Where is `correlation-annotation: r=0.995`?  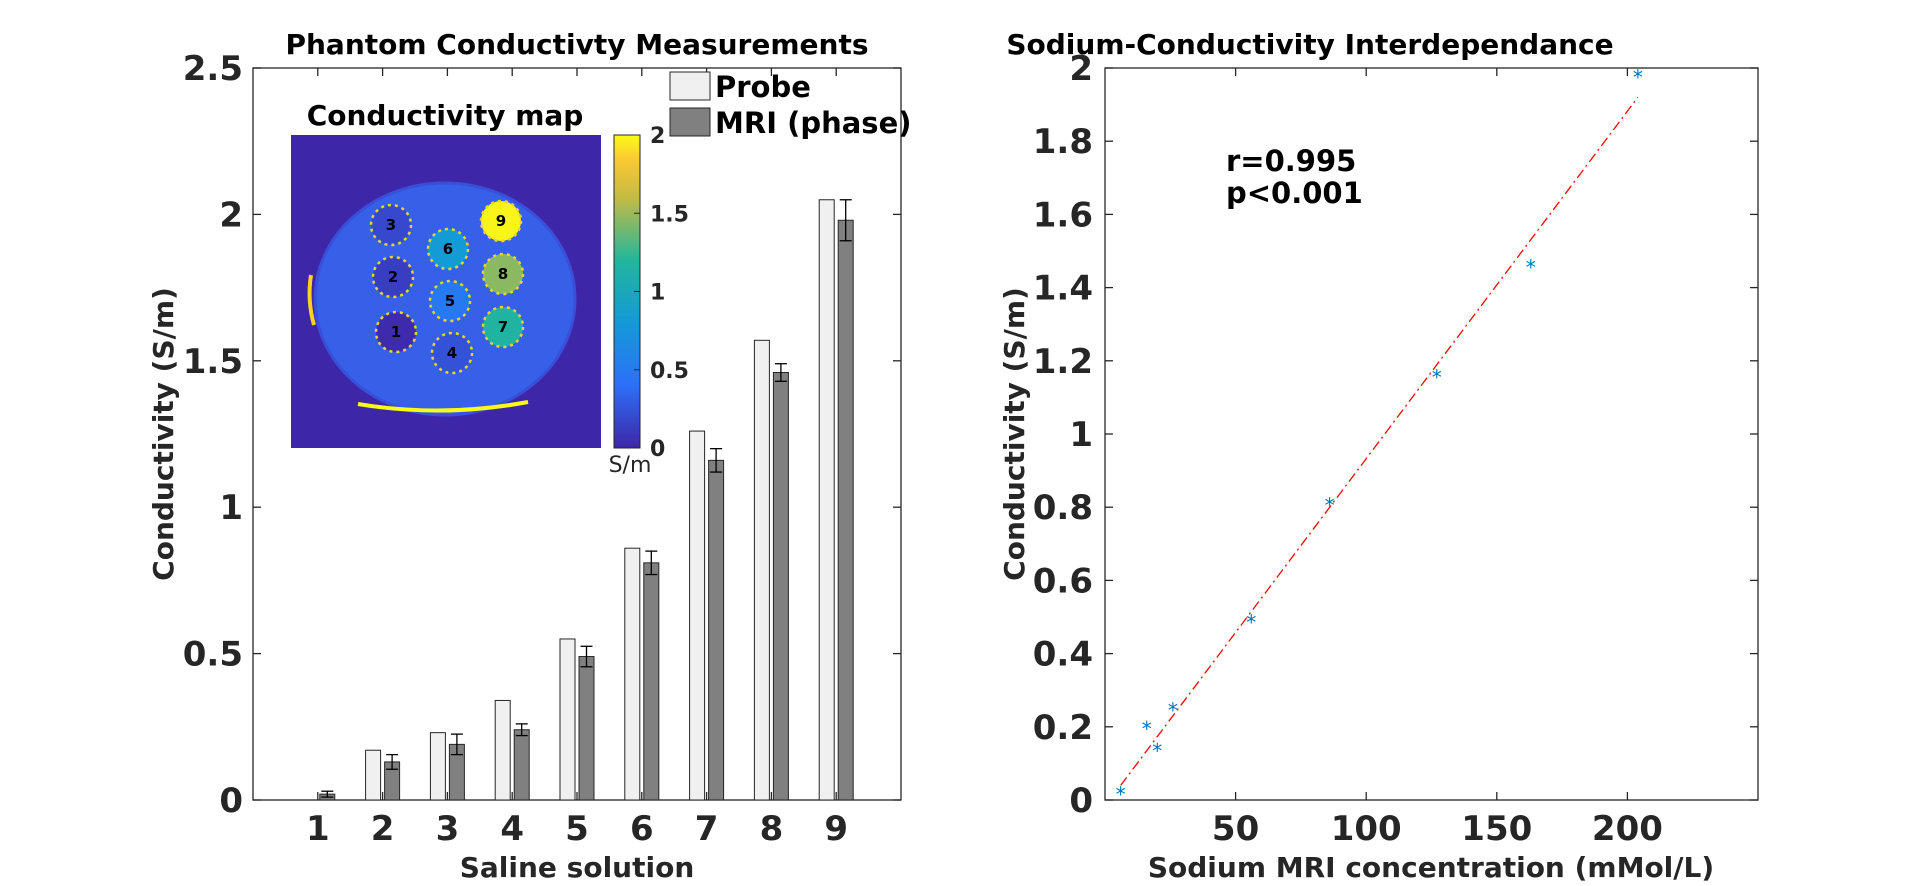 correlation-annotation: r=0.995 is located at coordinates (1291, 161).